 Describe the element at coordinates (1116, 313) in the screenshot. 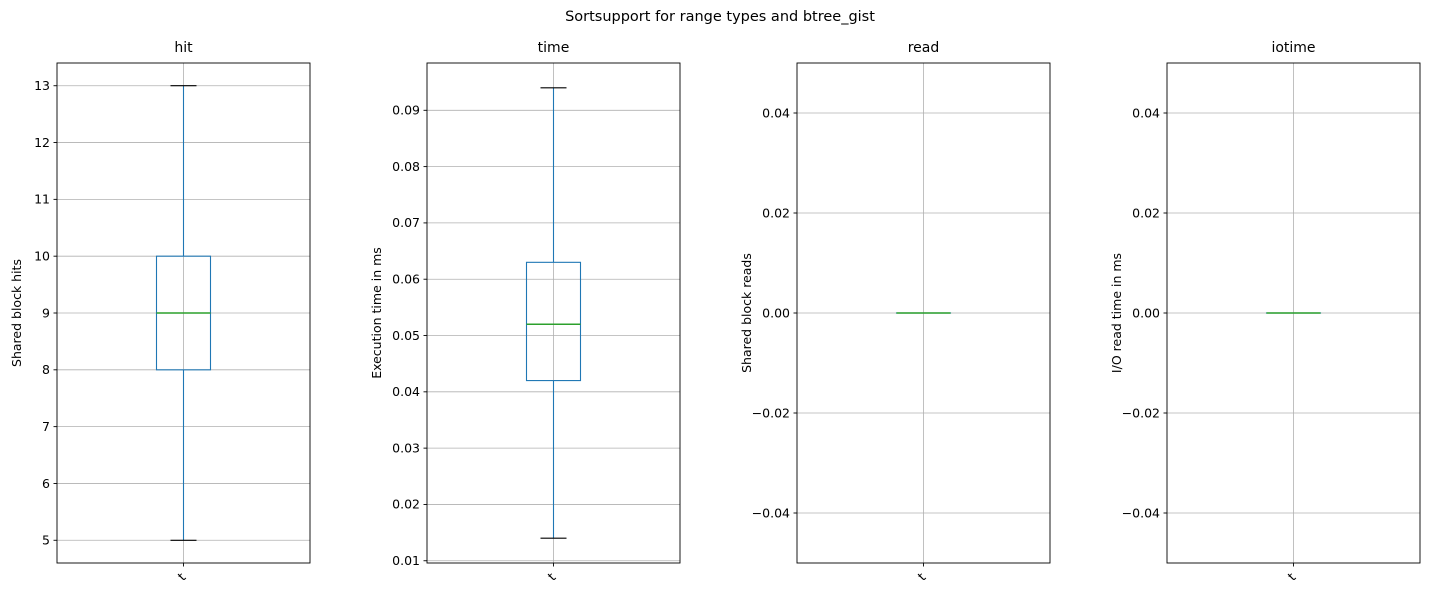

I see `y-axis-label: I/O read time in ms` at that location.